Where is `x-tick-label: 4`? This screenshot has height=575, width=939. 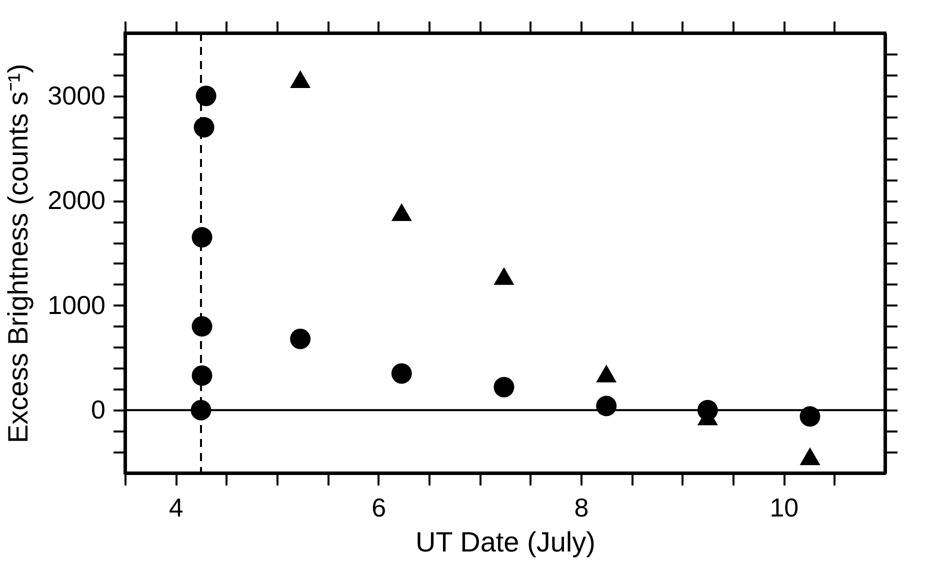
x-tick-label: 4 is located at coordinates (176, 507).